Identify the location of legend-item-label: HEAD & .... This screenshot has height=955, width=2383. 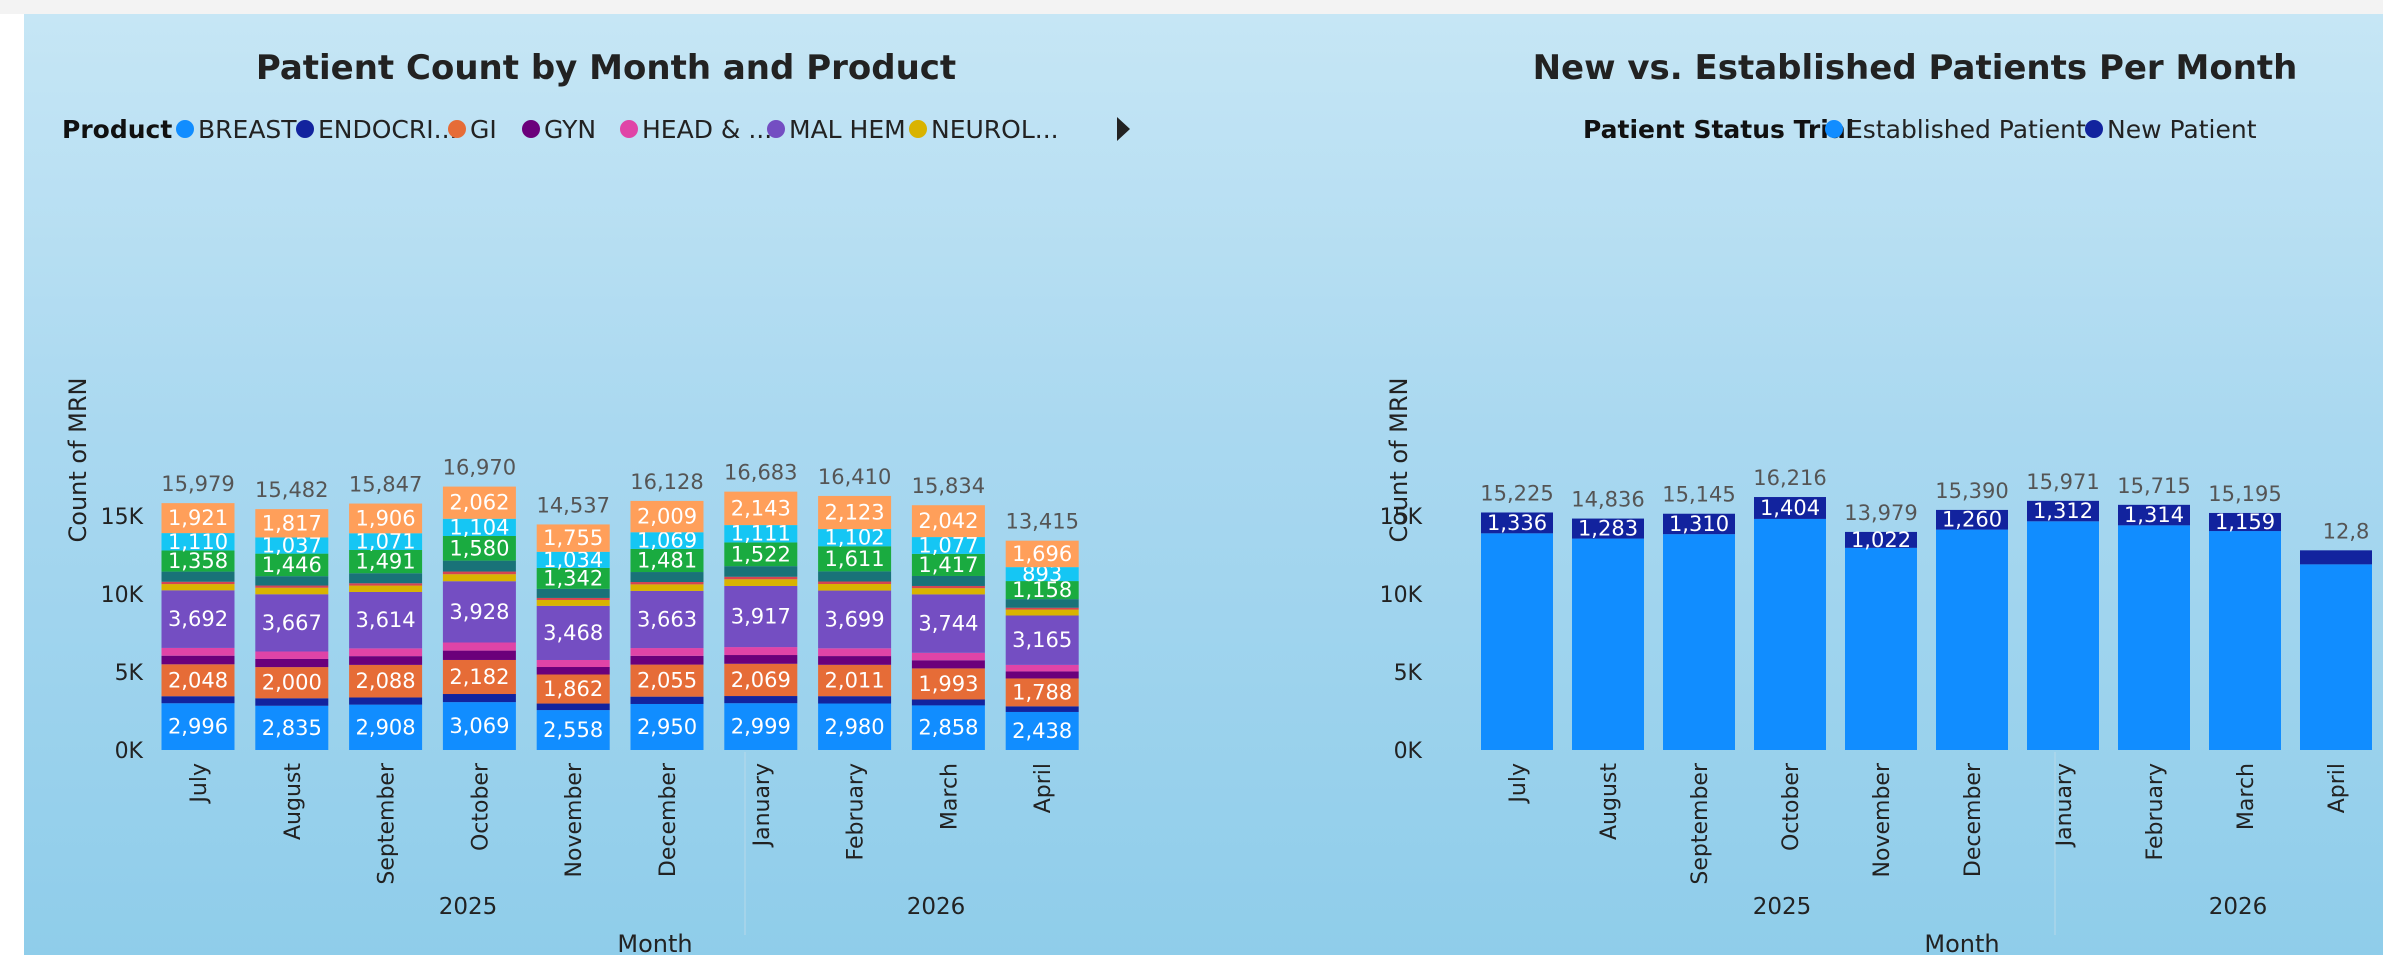
(707, 129).